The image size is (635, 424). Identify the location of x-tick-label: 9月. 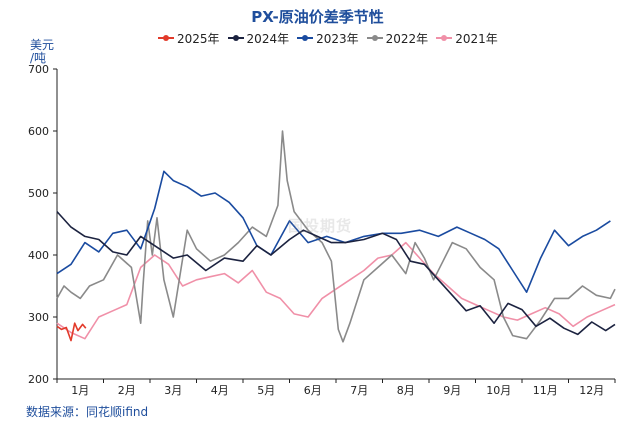
(452, 390).